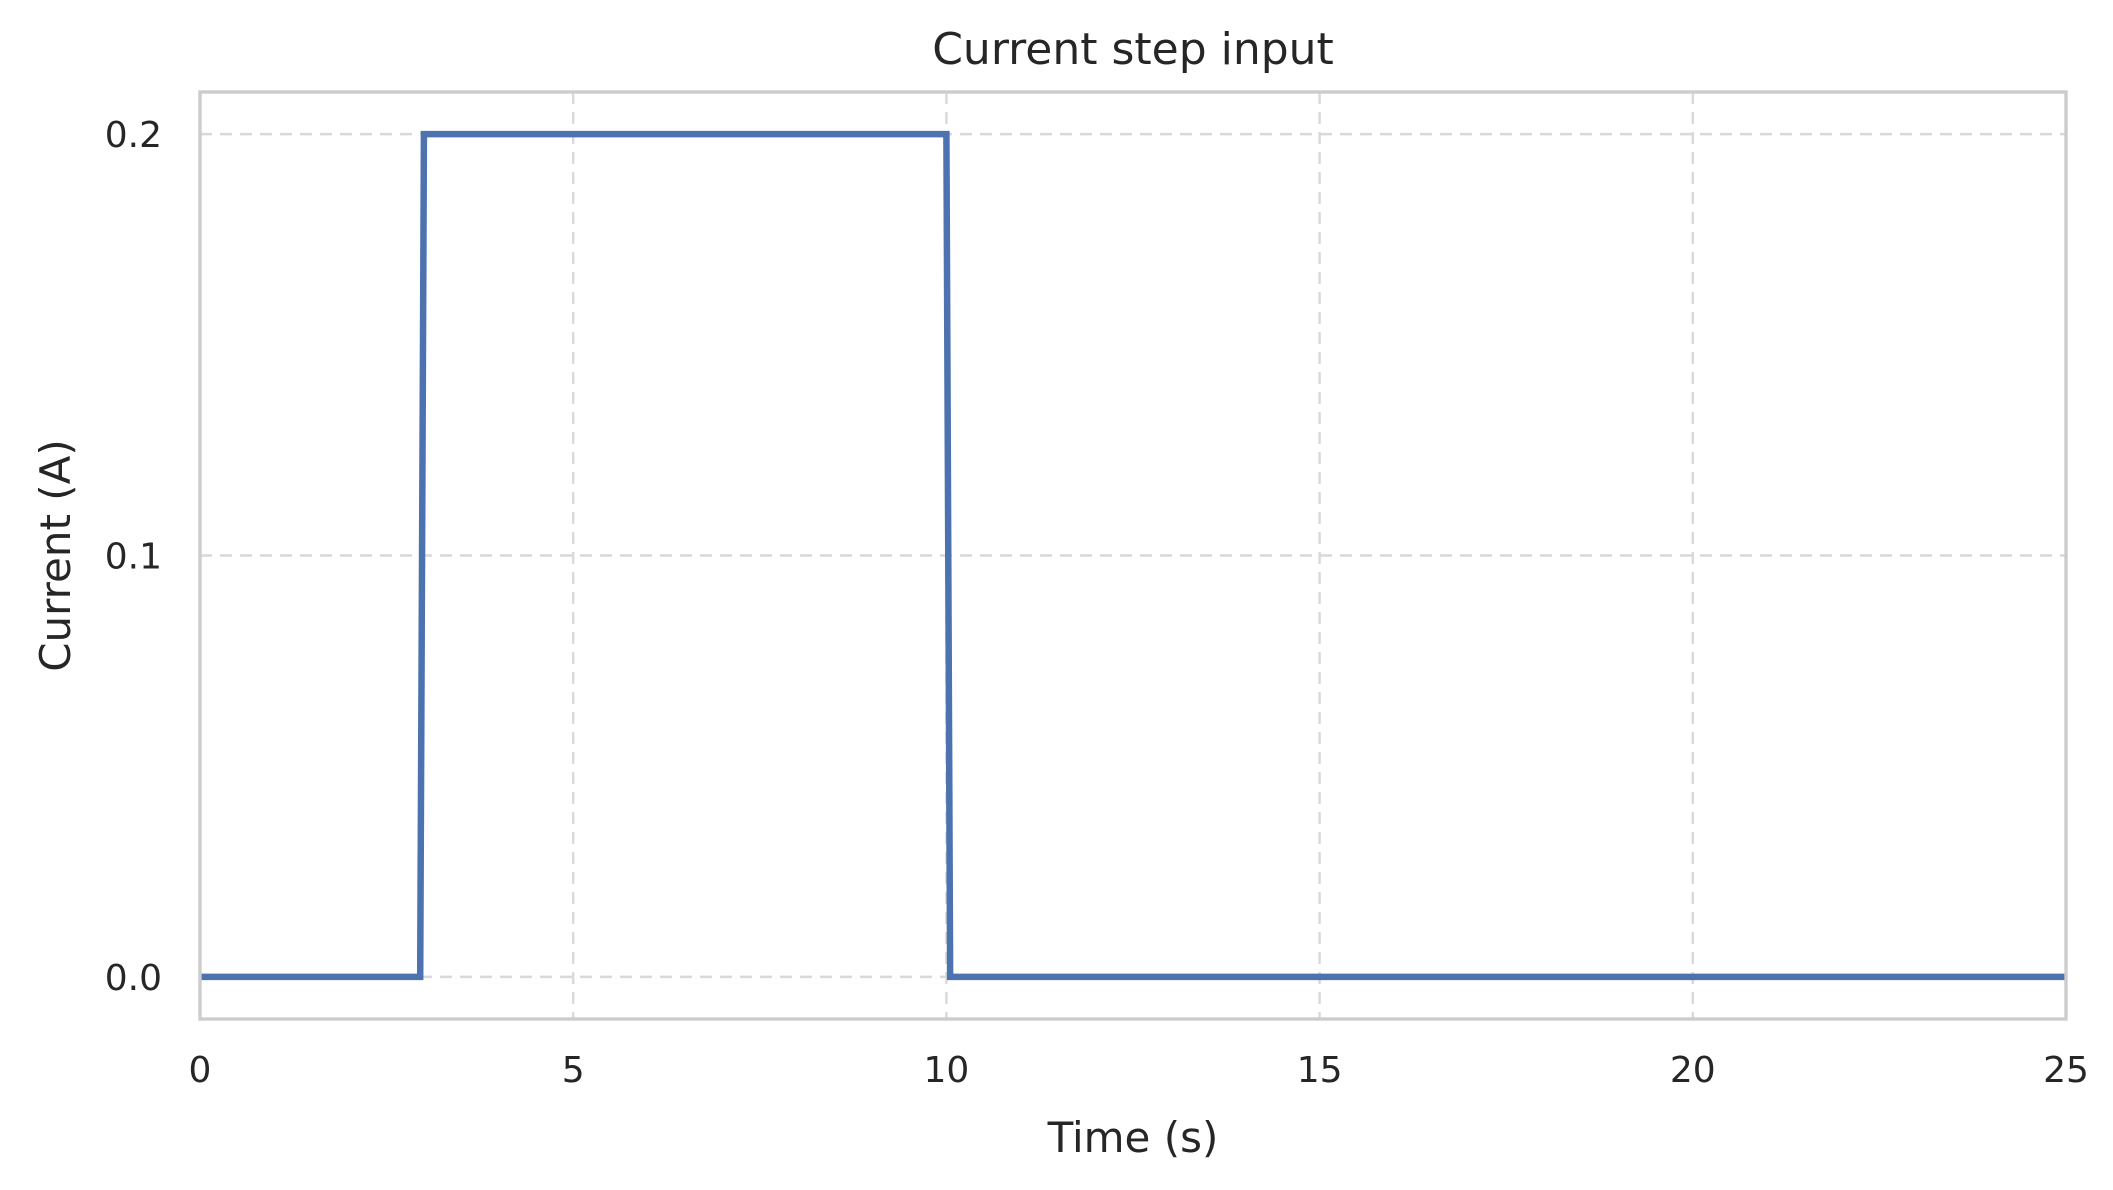 Image resolution: width=2113 pixels, height=1190 pixels. What do you see at coordinates (2066, 1070) in the screenshot?
I see `x-tick-label: 25` at bounding box center [2066, 1070].